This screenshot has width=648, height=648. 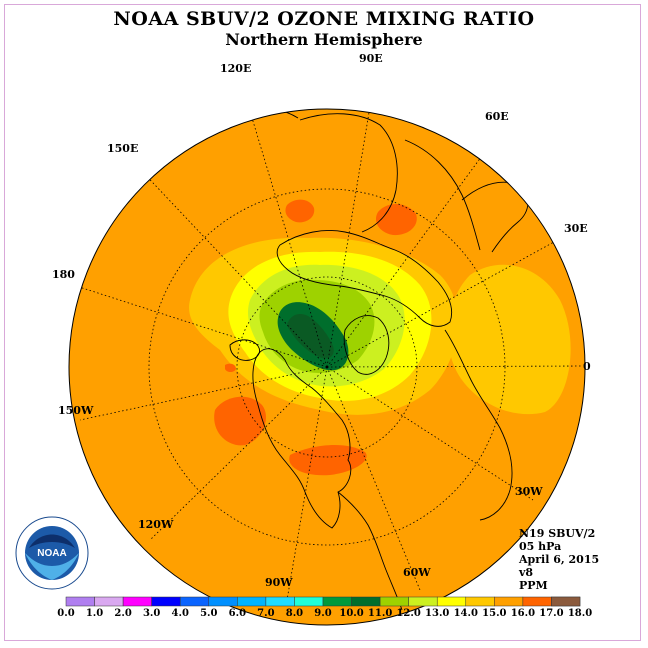 I want to click on map-title: NOAA SBUV/2 OZONE MIXING RATIO, so click(x=324, y=19).